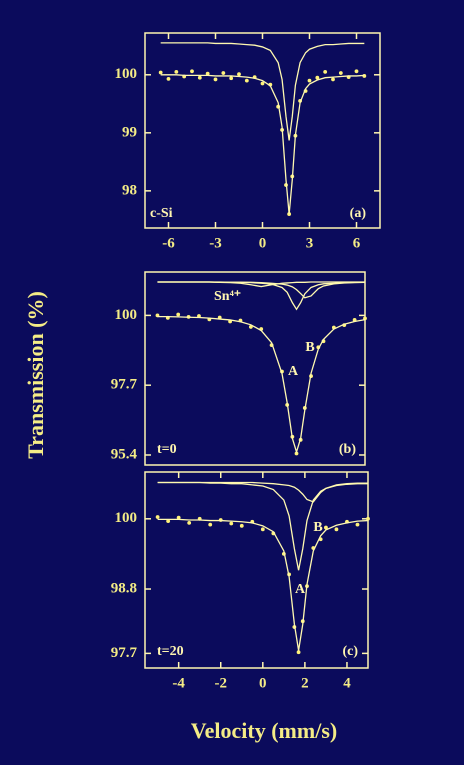  What do you see at coordinates (167, 449) in the screenshot?
I see `annotation: t=0` at bounding box center [167, 449].